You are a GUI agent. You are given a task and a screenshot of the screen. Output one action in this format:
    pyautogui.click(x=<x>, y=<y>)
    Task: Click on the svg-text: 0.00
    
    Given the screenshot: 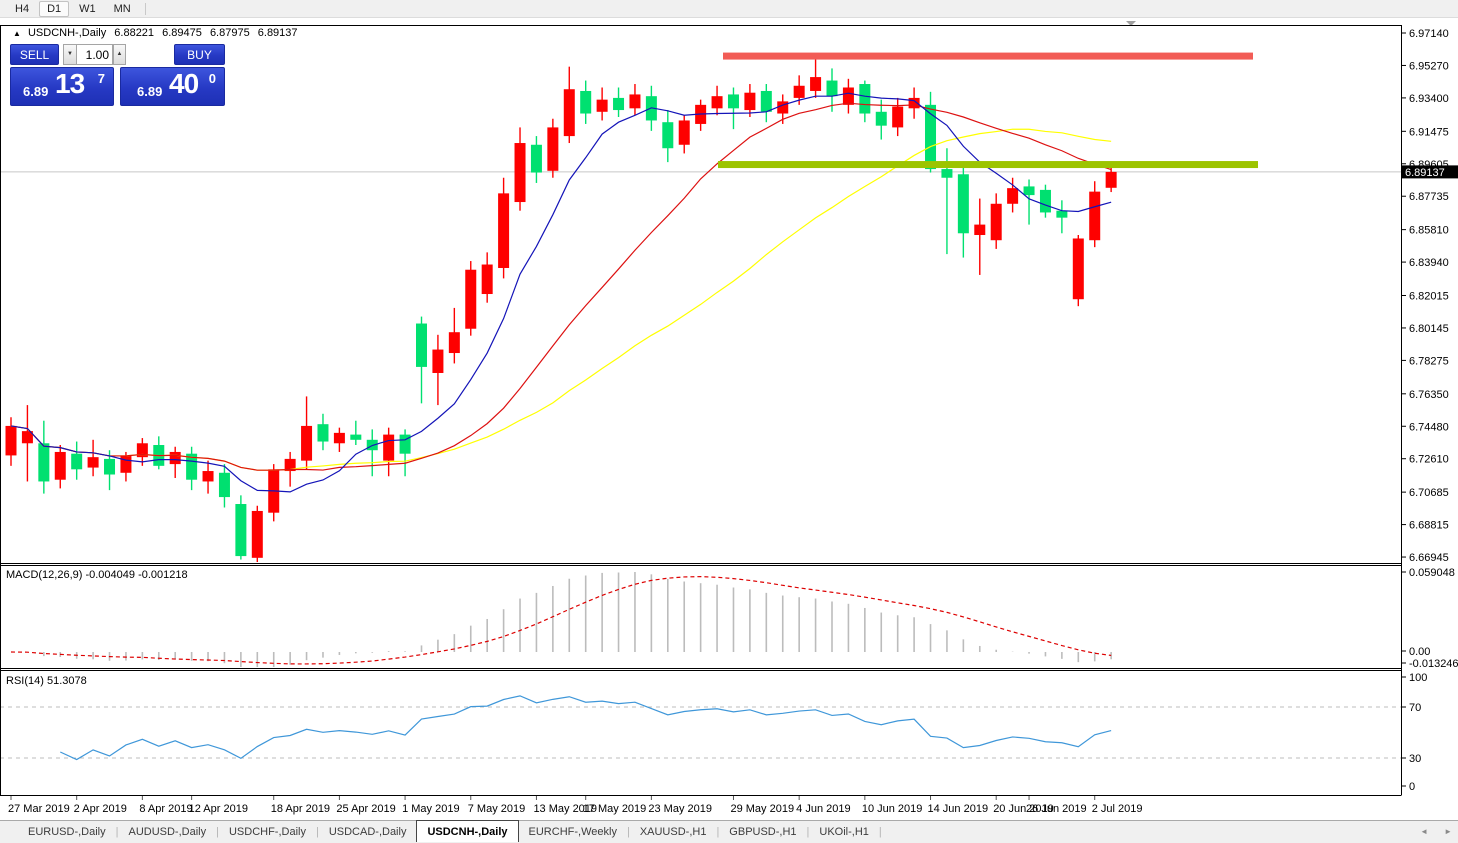 What is the action you would take?
    pyautogui.click(x=1419, y=652)
    